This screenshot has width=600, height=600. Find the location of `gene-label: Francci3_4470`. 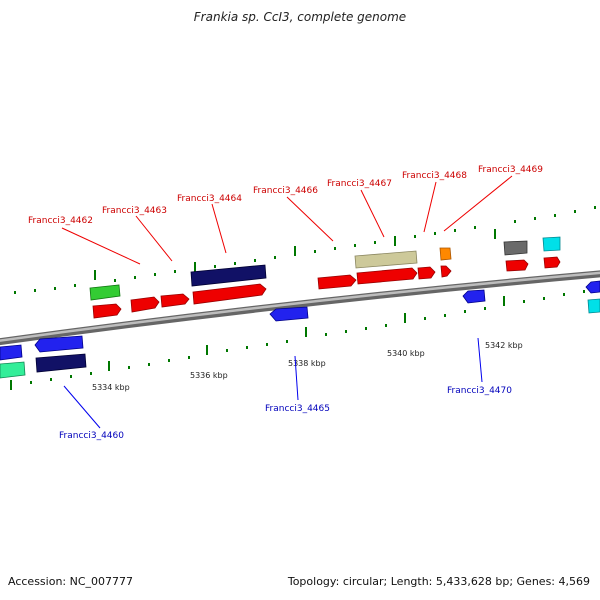

gene-label: Francci3_4470 is located at coordinates (479, 391).